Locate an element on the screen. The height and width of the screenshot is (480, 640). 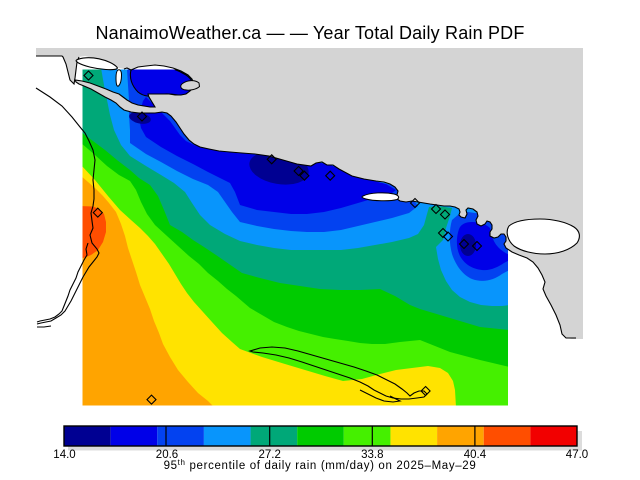
svg-text: 33.8 is located at coordinates (372, 455).